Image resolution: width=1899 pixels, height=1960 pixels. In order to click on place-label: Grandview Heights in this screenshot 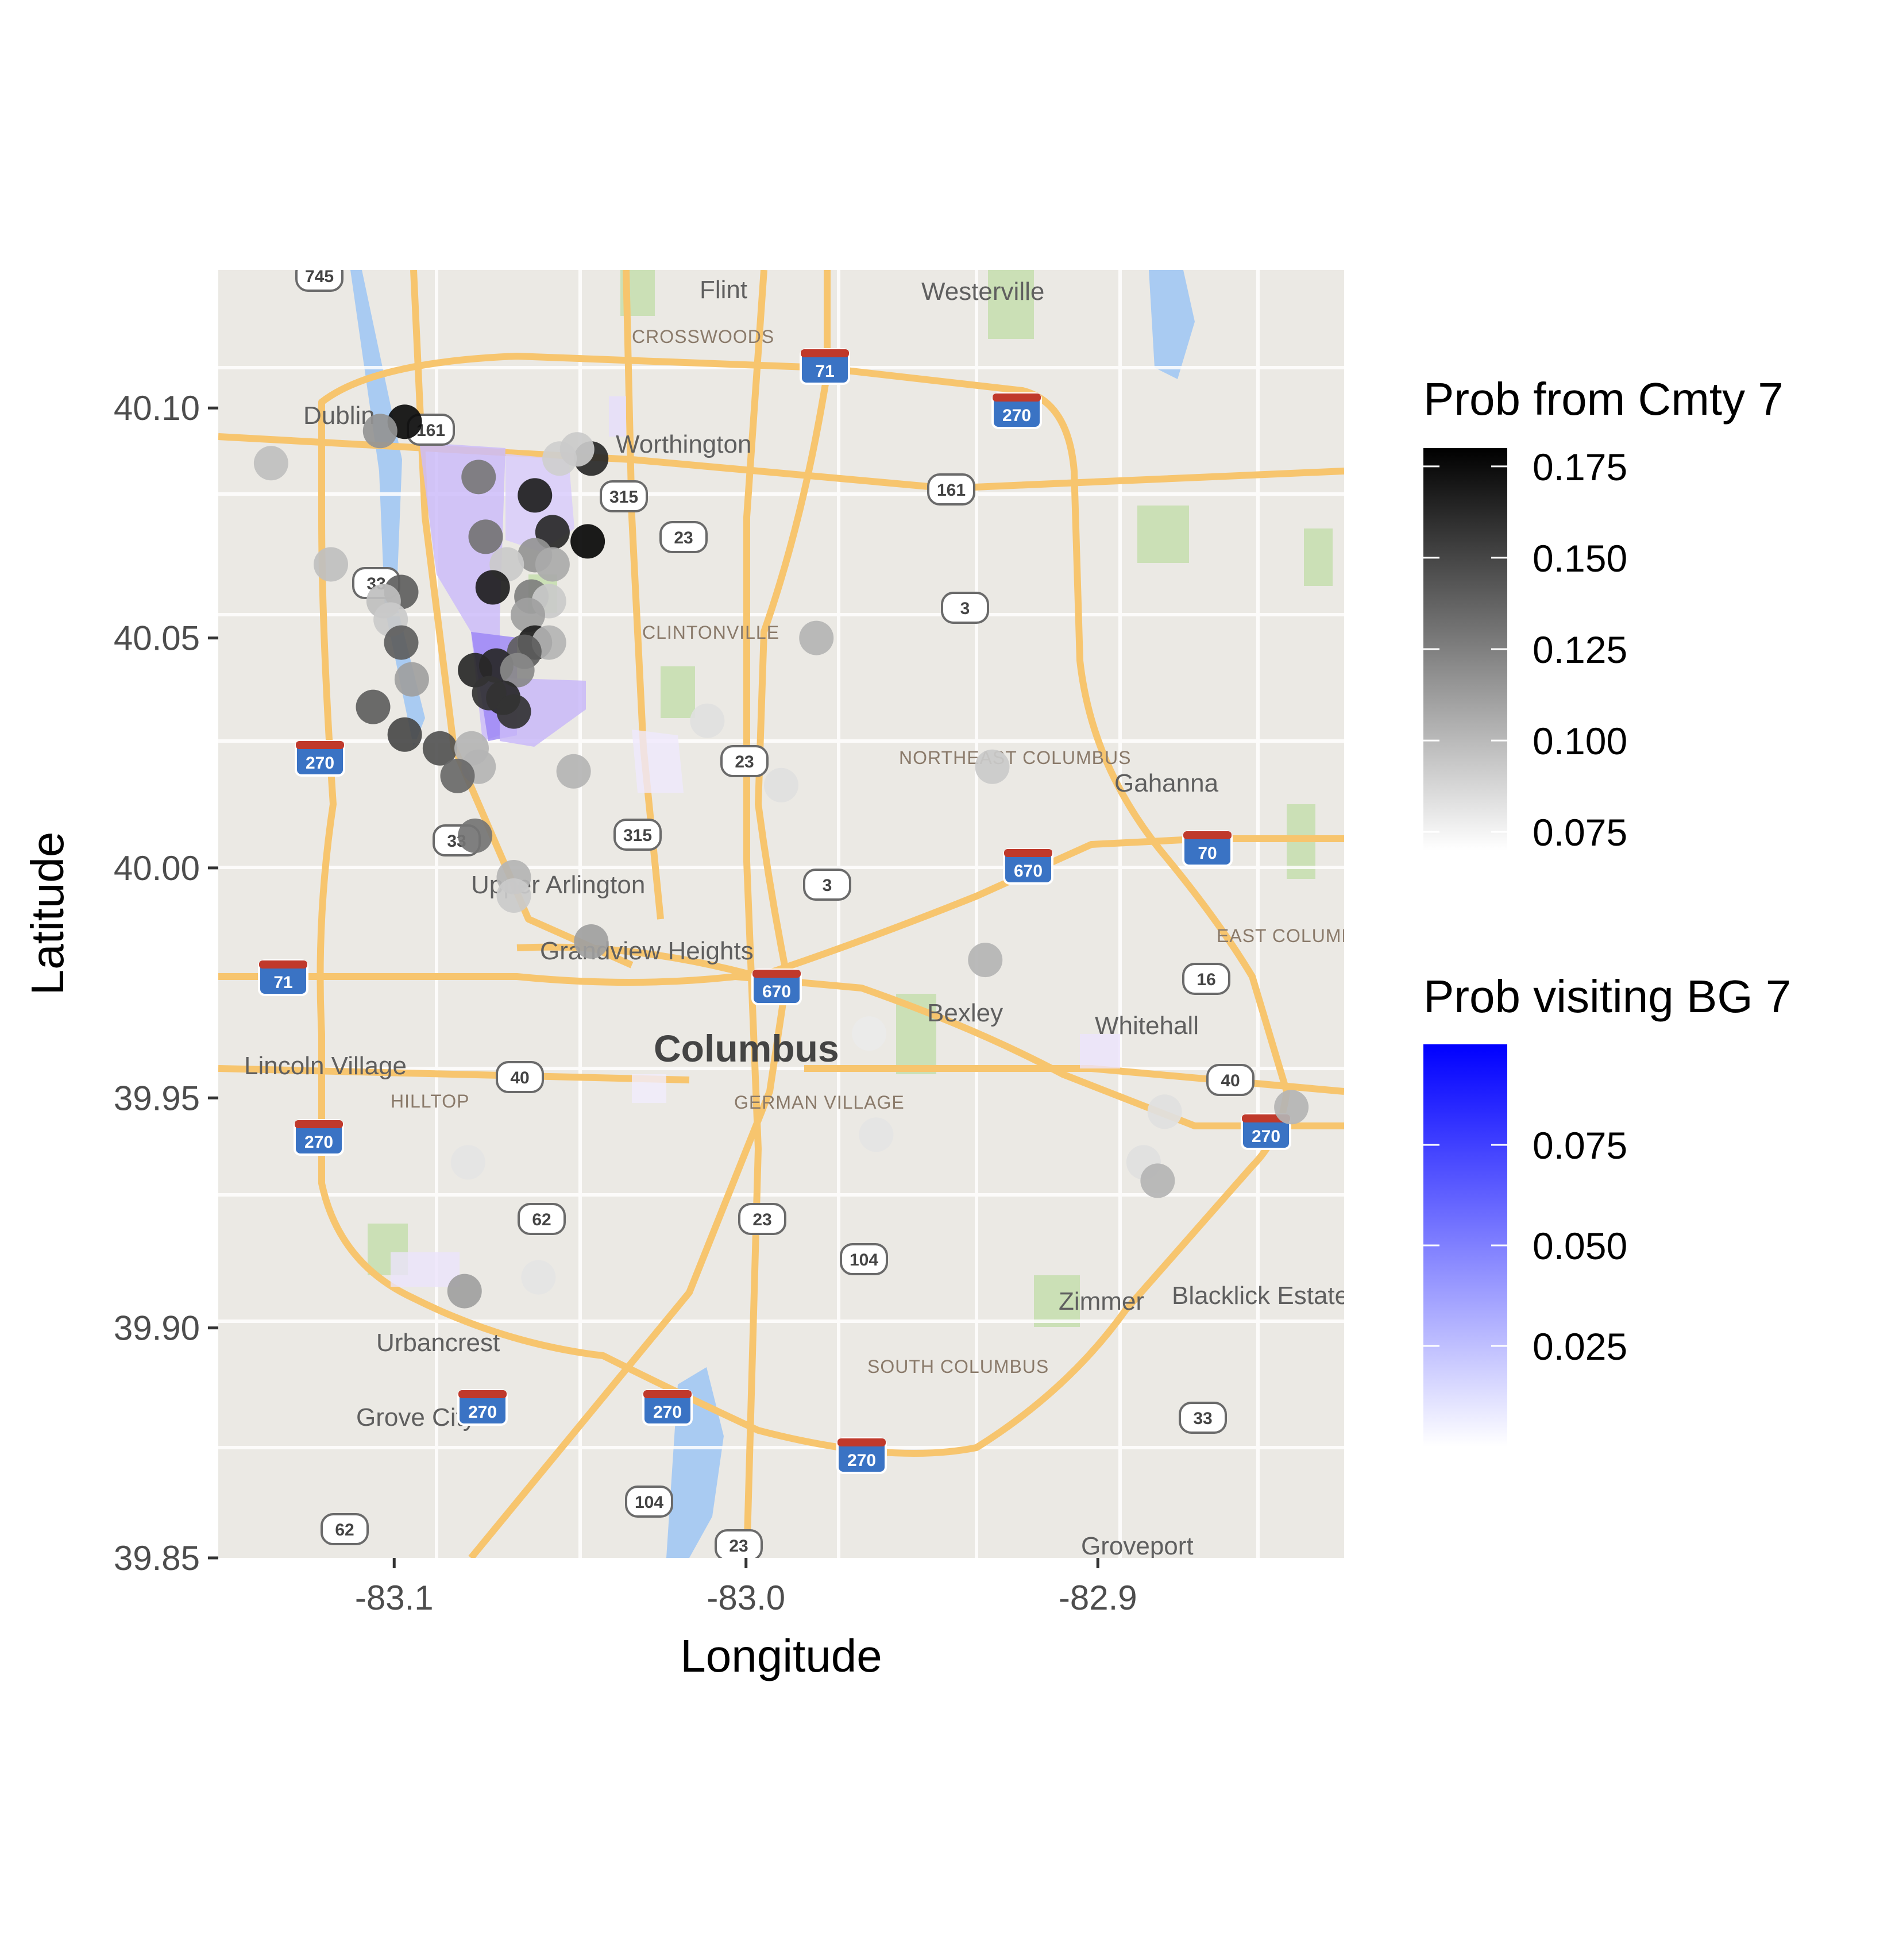, I will do `click(647, 951)`.